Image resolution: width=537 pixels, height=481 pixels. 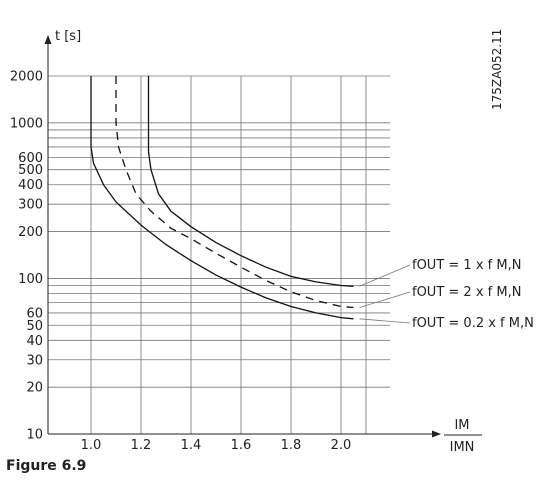 What do you see at coordinates (30, 158) in the screenshot?
I see `y-tick-label: 600` at bounding box center [30, 158].